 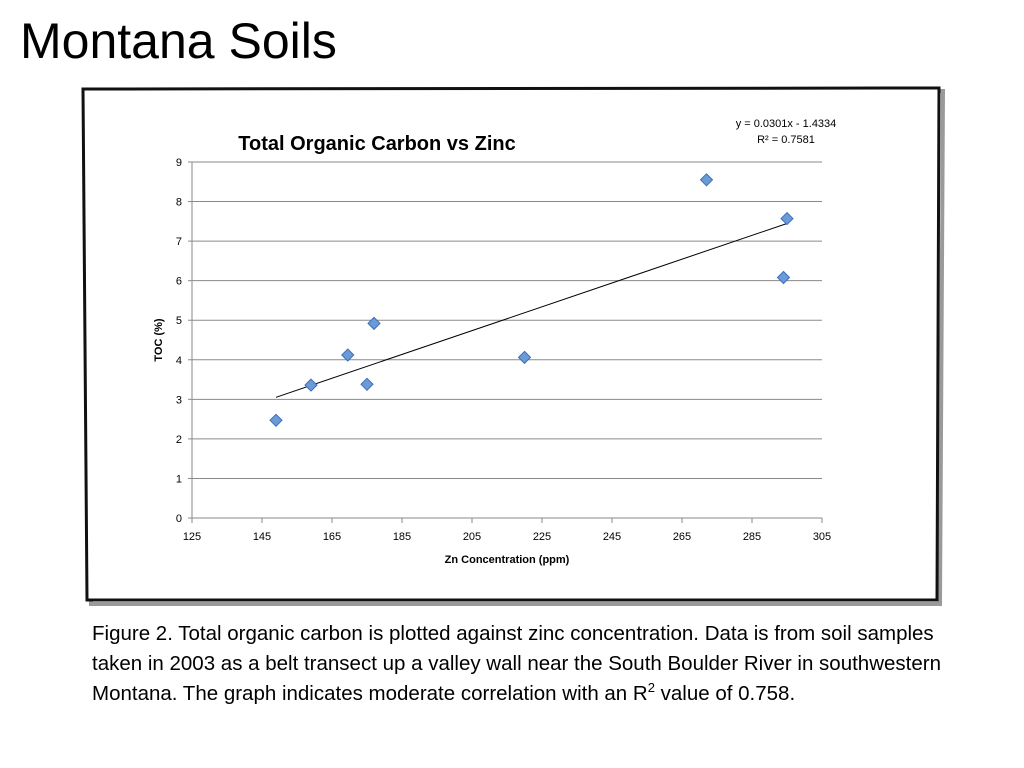 I want to click on x-tick-label: 125, so click(x=192, y=537).